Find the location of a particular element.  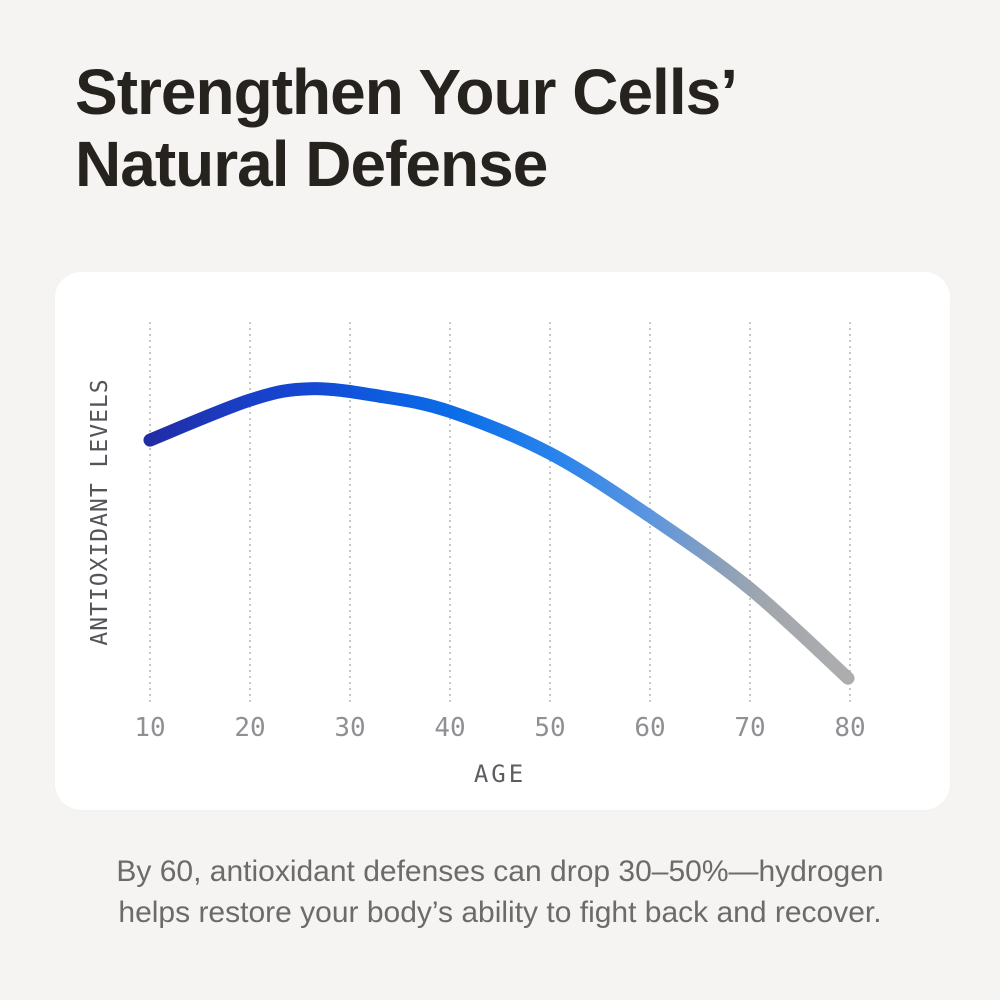

x-tick-30: 30 is located at coordinates (349, 728).